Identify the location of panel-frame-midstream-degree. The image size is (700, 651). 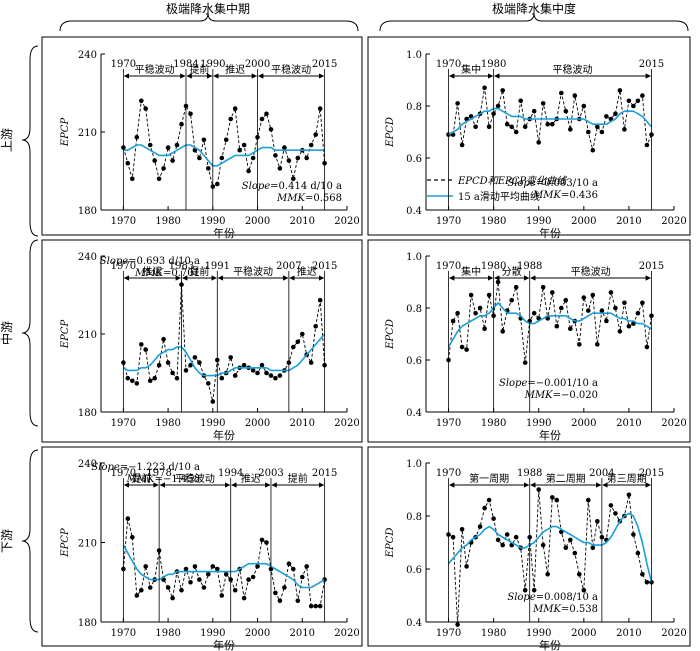
(529, 341).